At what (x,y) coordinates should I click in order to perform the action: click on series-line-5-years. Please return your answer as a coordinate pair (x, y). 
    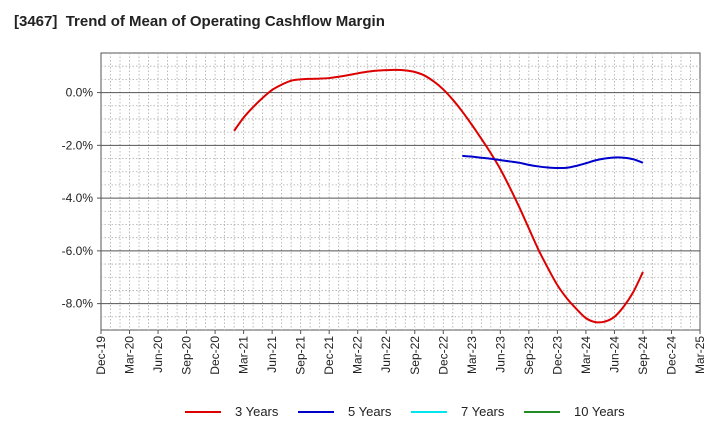
    Looking at the image, I should click on (553, 162).